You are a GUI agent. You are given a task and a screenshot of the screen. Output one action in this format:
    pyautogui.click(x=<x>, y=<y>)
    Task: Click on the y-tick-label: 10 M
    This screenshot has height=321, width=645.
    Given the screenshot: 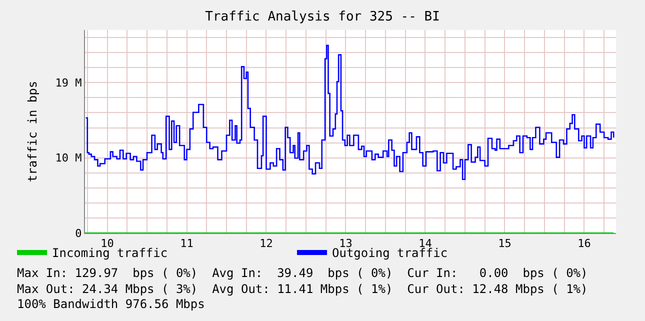 What is the action you would take?
    pyautogui.click(x=68, y=158)
    